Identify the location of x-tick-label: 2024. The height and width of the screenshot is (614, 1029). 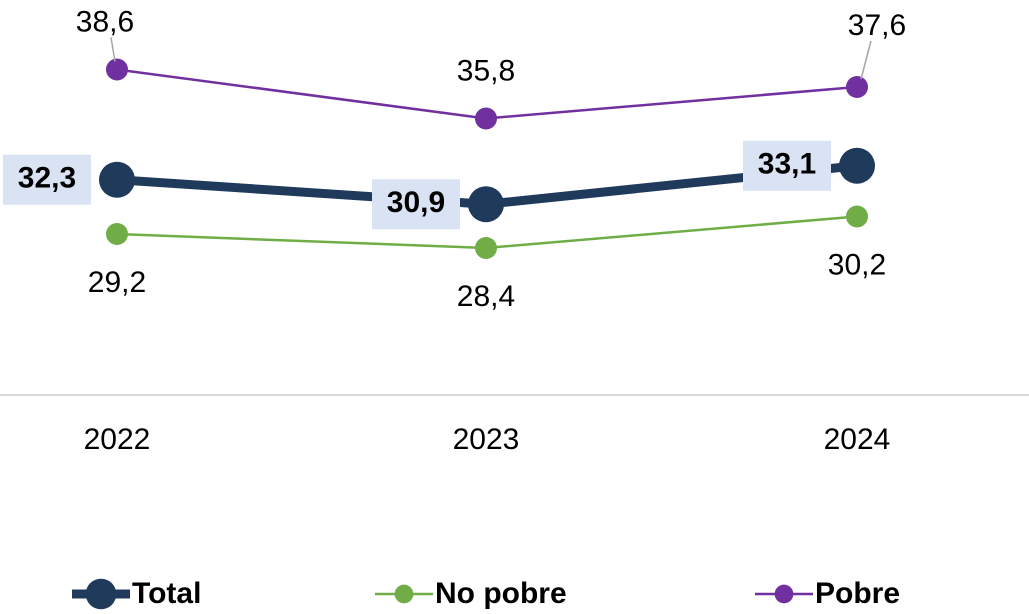
(857, 439).